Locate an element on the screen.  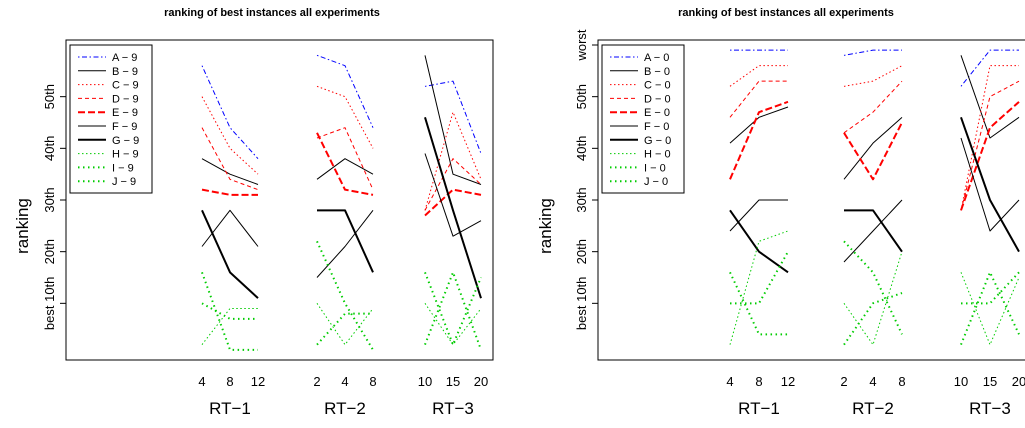
left-legend-label: D − 9 is located at coordinates (125, 99).